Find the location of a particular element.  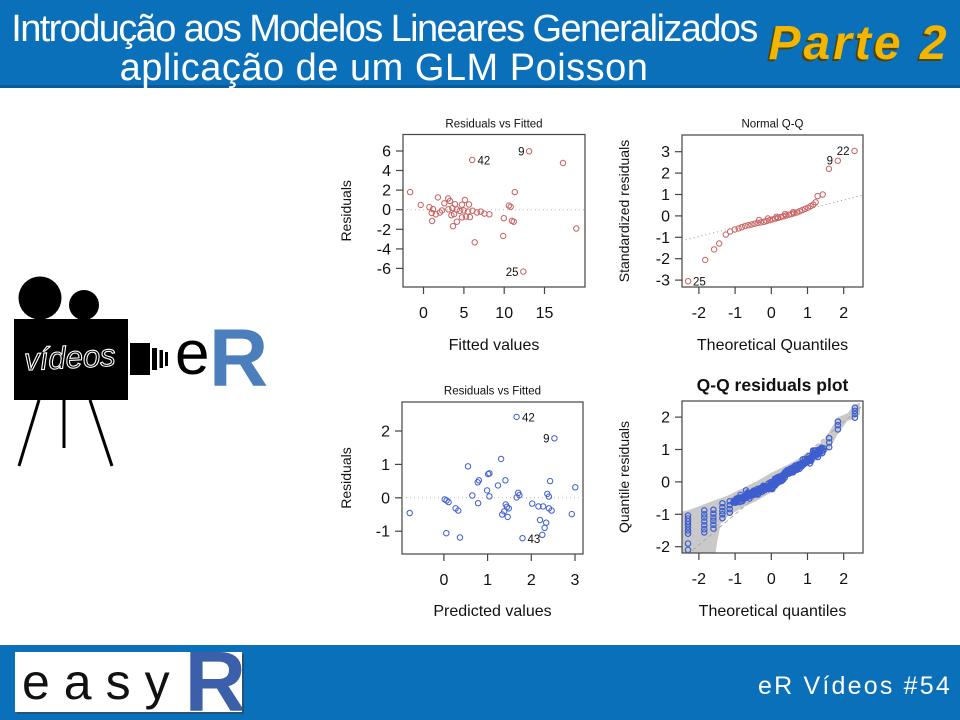

svg-text: Normal Q-Q is located at coordinates (773, 125).